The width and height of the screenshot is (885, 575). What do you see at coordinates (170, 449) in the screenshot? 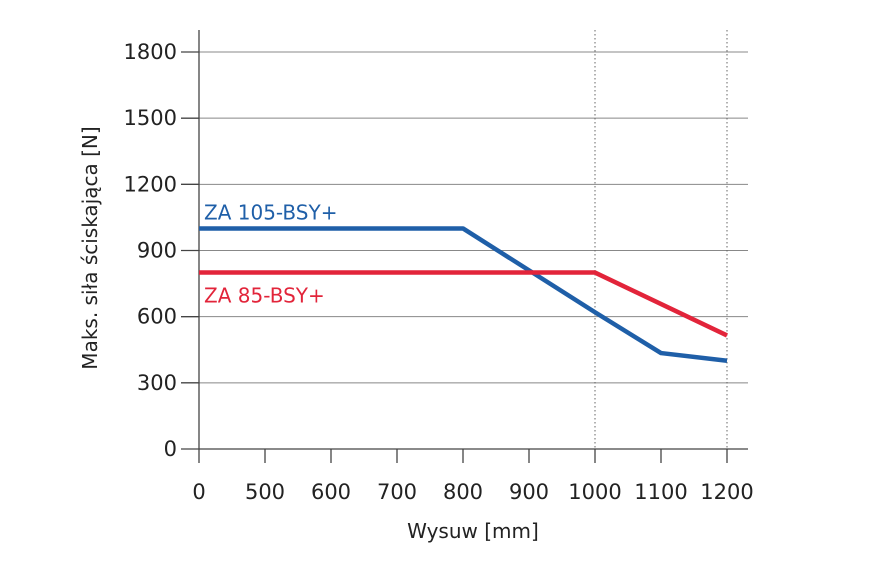
I see `y-tick-label: 0` at bounding box center [170, 449].